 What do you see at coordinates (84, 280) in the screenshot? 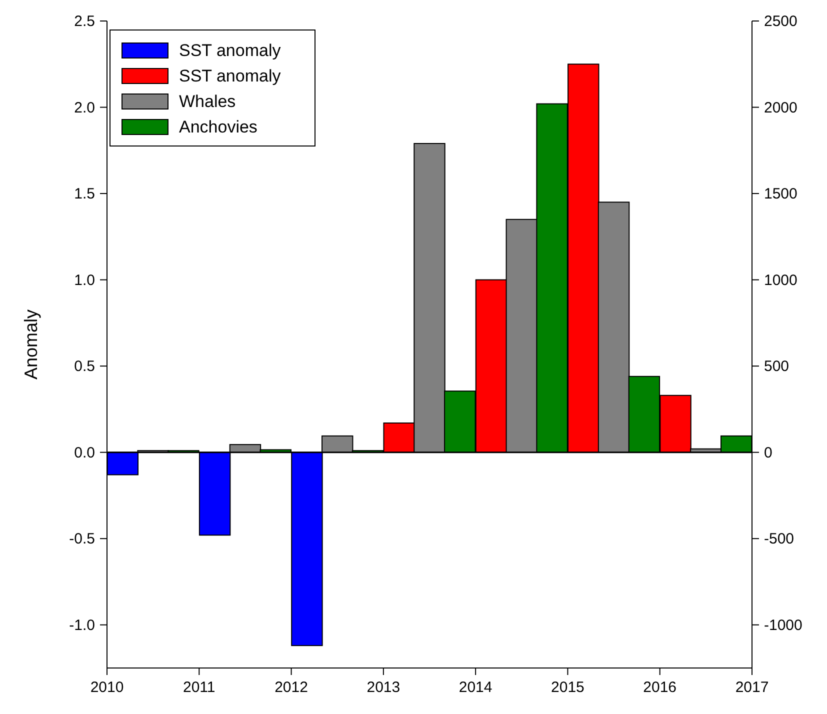
I see `y-tick-label: 1.0` at bounding box center [84, 280].